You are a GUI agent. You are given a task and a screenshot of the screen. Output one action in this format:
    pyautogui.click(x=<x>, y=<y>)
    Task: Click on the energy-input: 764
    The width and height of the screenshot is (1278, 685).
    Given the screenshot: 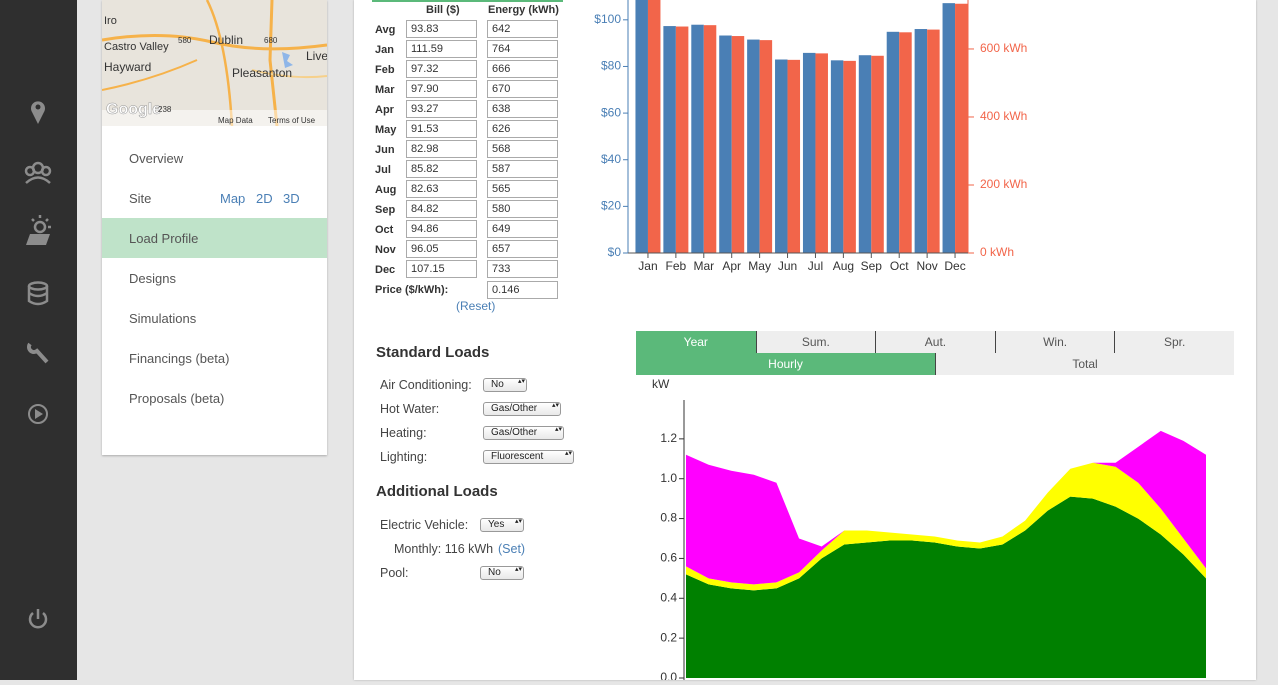 What is the action you would take?
    pyautogui.click(x=522, y=49)
    